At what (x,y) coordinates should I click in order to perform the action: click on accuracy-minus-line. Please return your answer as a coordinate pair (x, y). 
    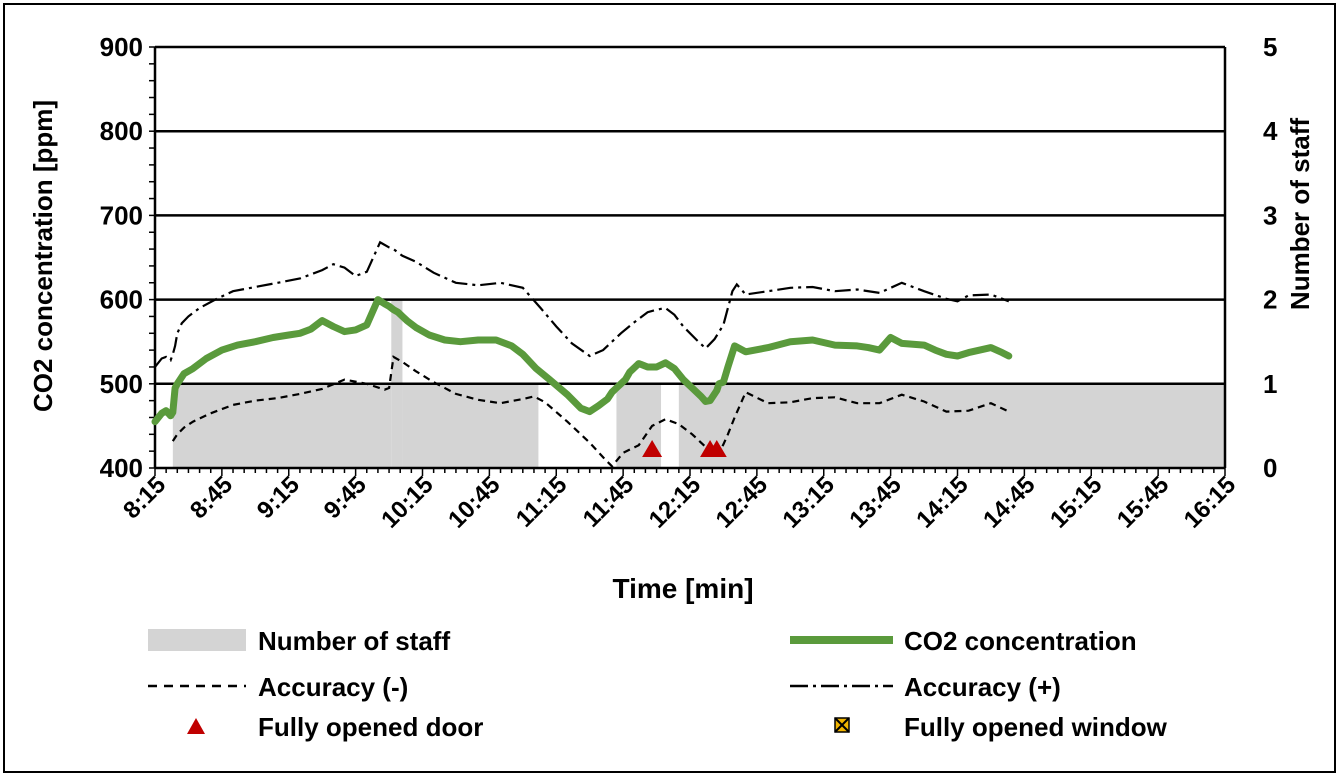
    Looking at the image, I should click on (590, 411).